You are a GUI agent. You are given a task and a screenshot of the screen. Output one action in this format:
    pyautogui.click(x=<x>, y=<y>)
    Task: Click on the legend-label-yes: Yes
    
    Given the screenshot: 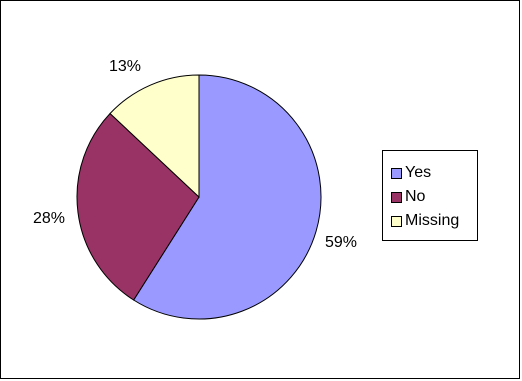 What is the action you would take?
    pyautogui.click(x=418, y=172)
    